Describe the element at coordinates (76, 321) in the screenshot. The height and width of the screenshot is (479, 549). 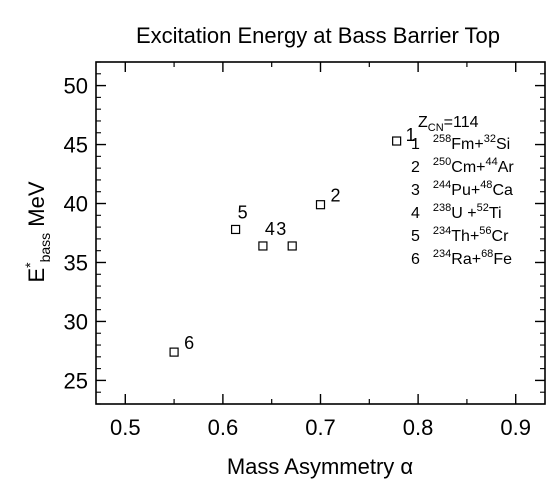
I see `y-tick-label: 30` at that location.